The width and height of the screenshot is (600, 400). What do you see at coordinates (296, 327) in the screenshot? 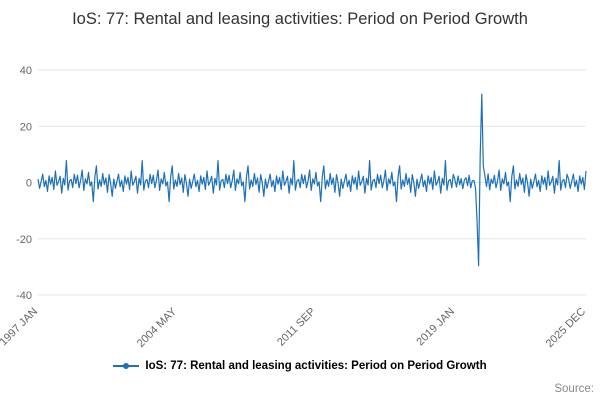
I see `x-axis-tick-label: 2011 SEP` at bounding box center [296, 327].